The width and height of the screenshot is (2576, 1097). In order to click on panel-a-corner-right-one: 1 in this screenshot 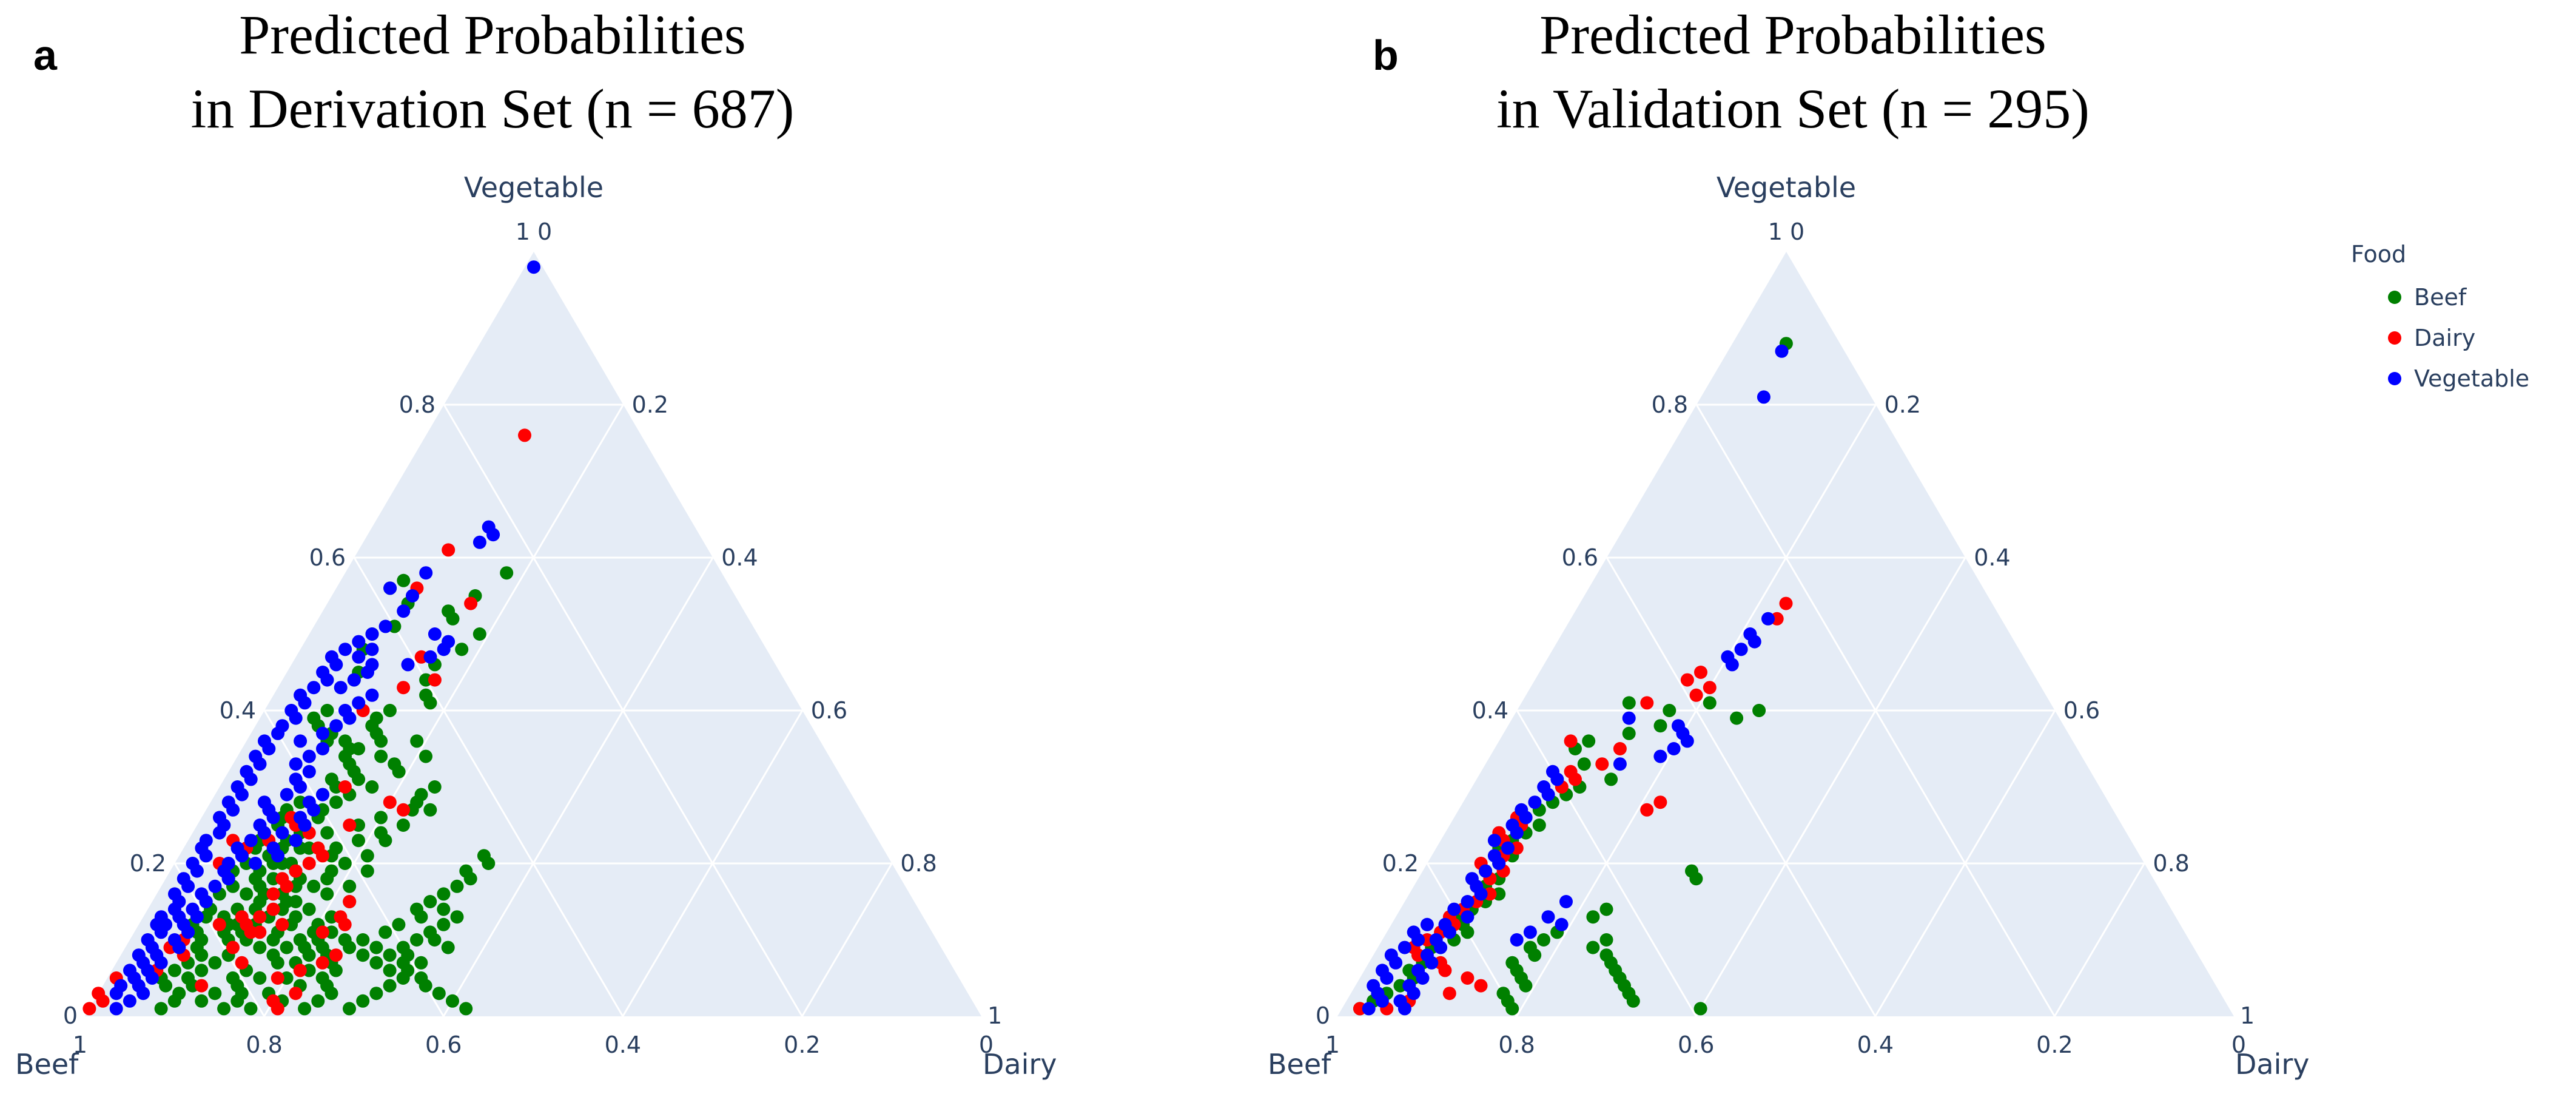, I will do `click(994, 1015)`.